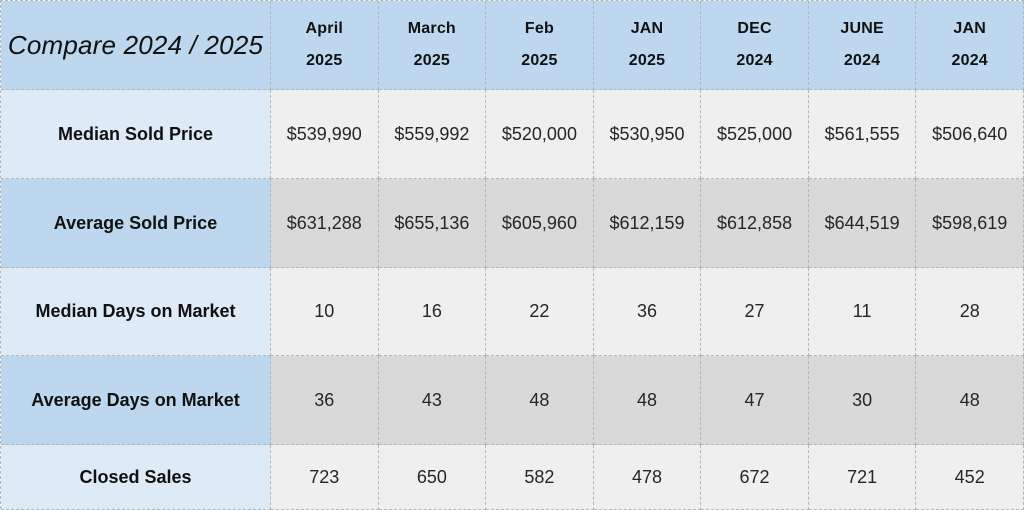 Image resolution: width=1024 pixels, height=510 pixels. What do you see at coordinates (432, 312) in the screenshot?
I see `data-cell: 16` at bounding box center [432, 312].